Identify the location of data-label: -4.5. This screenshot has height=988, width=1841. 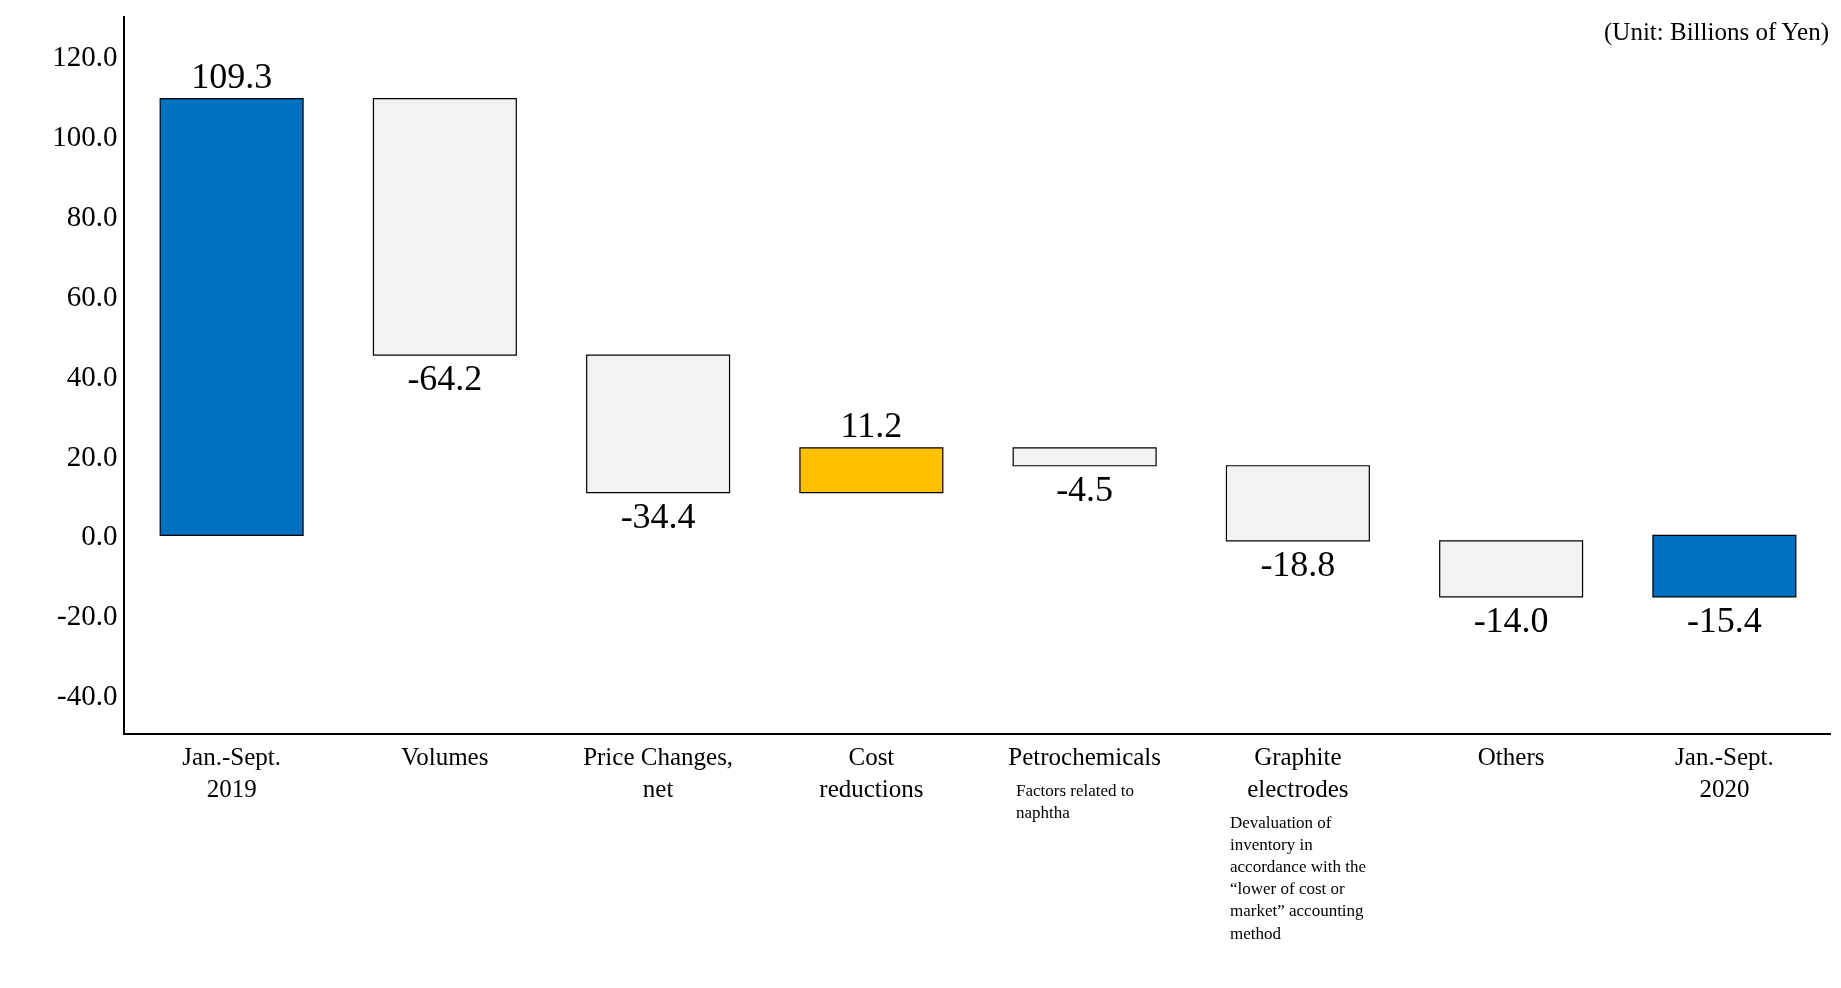
(1085, 488).